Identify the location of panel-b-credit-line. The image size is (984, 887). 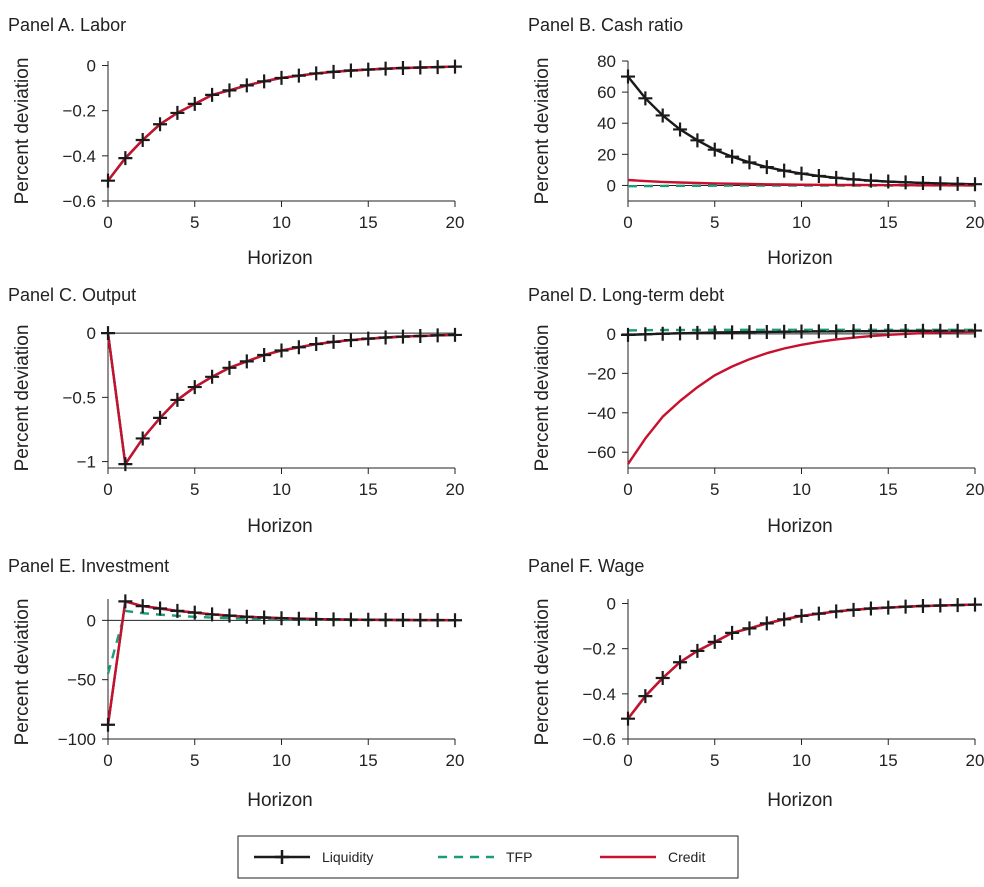
(801, 182).